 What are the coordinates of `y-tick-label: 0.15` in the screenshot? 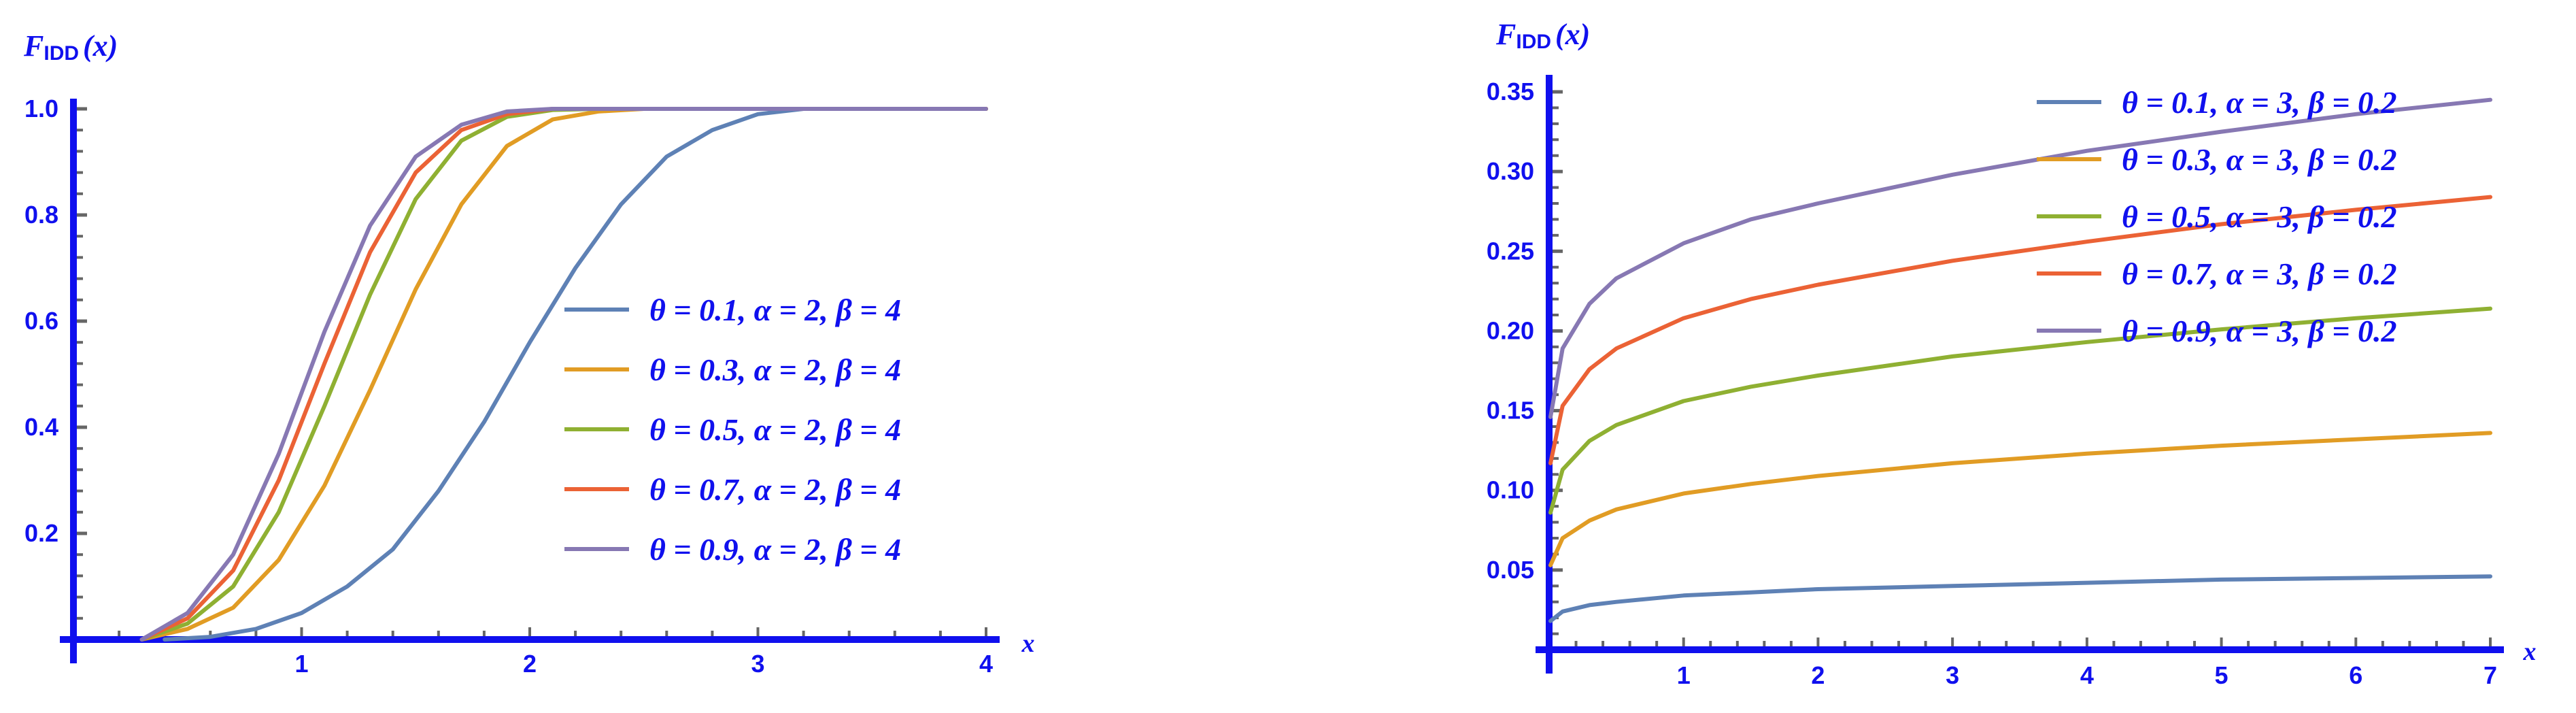 It's located at (1510, 411).